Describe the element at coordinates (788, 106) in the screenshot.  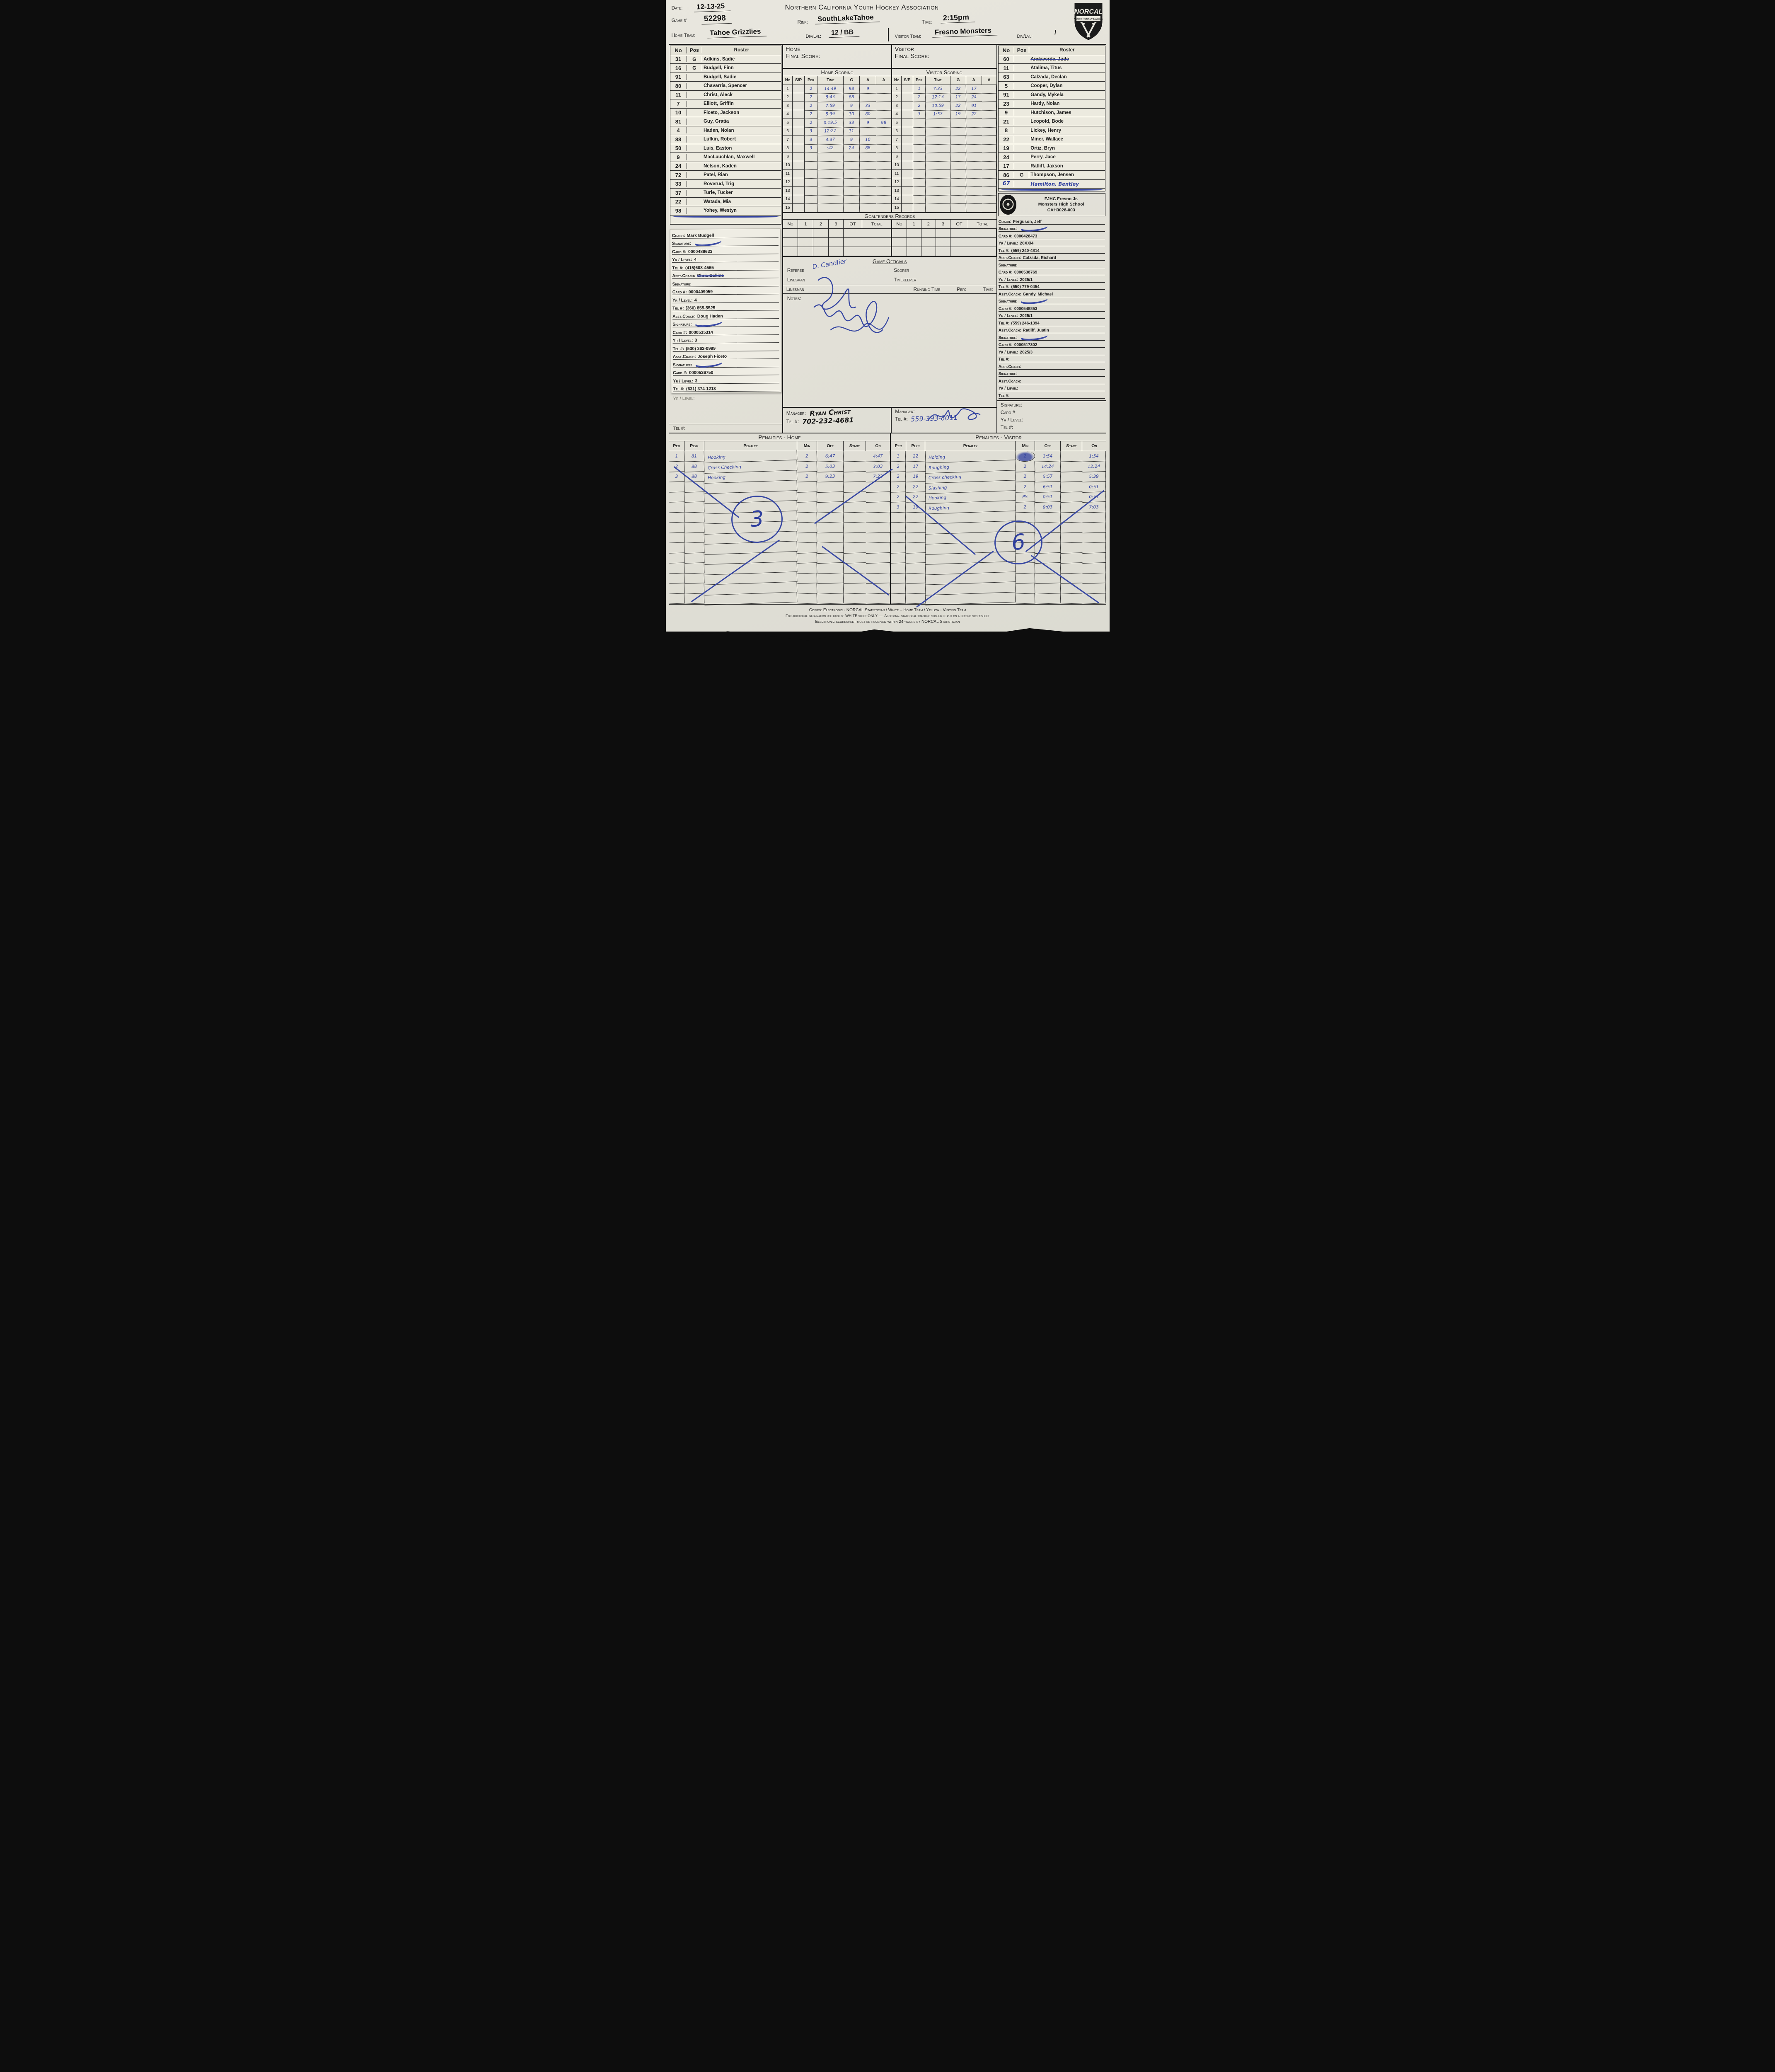
I see `goal-row-number: 3` at that location.